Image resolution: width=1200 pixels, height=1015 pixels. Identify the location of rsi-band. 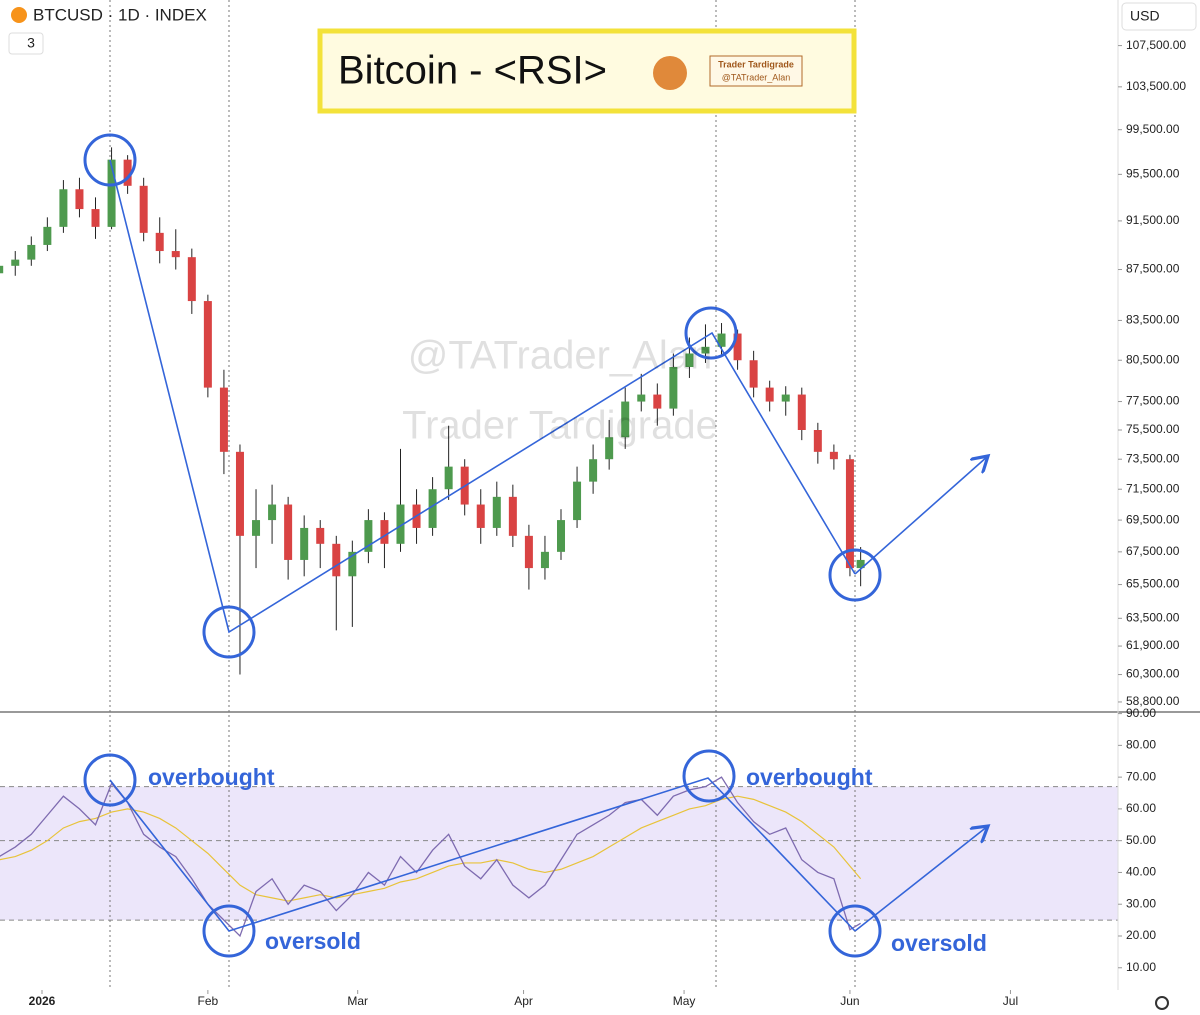
(559, 853).